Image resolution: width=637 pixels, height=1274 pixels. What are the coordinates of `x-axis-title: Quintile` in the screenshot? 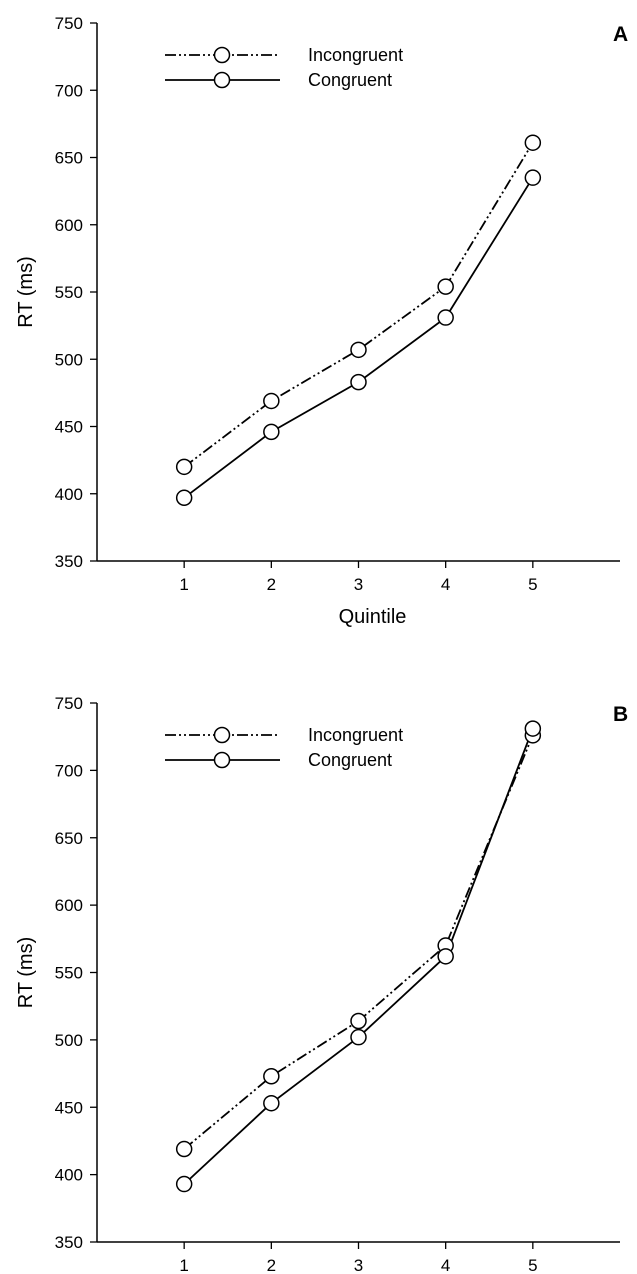 It's located at (373, 617).